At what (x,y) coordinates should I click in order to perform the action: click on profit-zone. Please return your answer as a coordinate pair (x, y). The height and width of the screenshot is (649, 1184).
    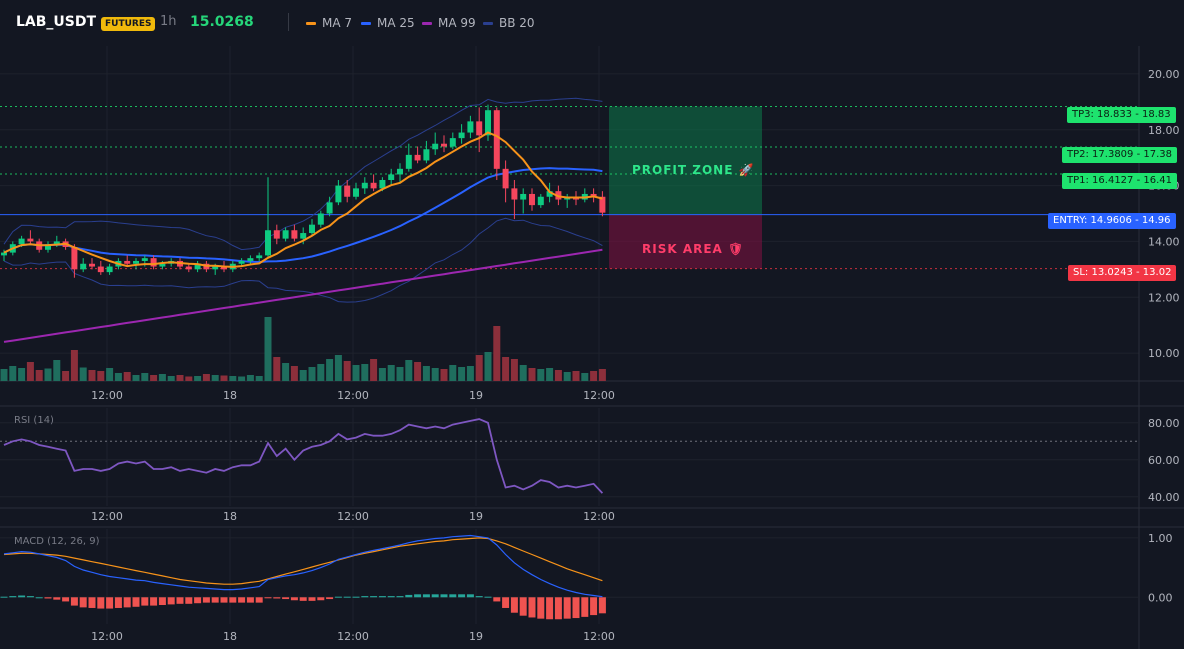
    Looking at the image, I should click on (685, 160).